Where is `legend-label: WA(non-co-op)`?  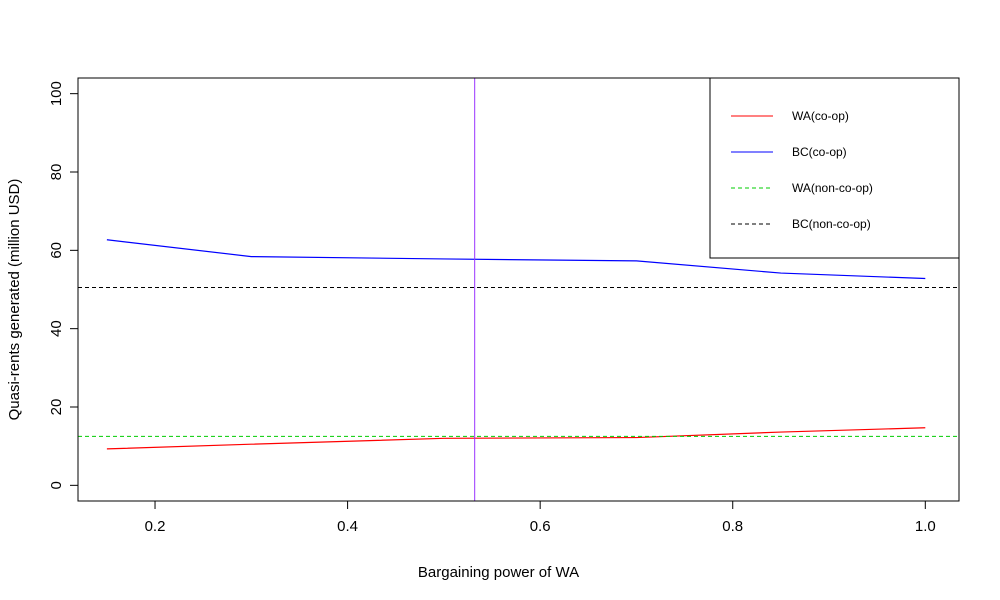 legend-label: WA(non-co-op) is located at coordinates (832, 188).